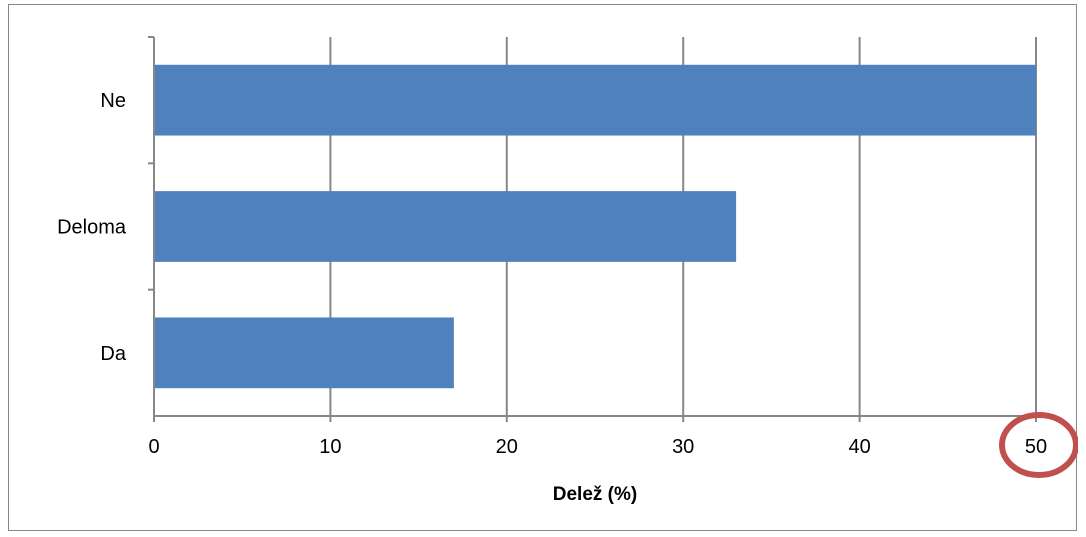 This screenshot has width=1086, height=537. What do you see at coordinates (507, 447) in the screenshot?
I see `x-tick-label-20: 20` at bounding box center [507, 447].